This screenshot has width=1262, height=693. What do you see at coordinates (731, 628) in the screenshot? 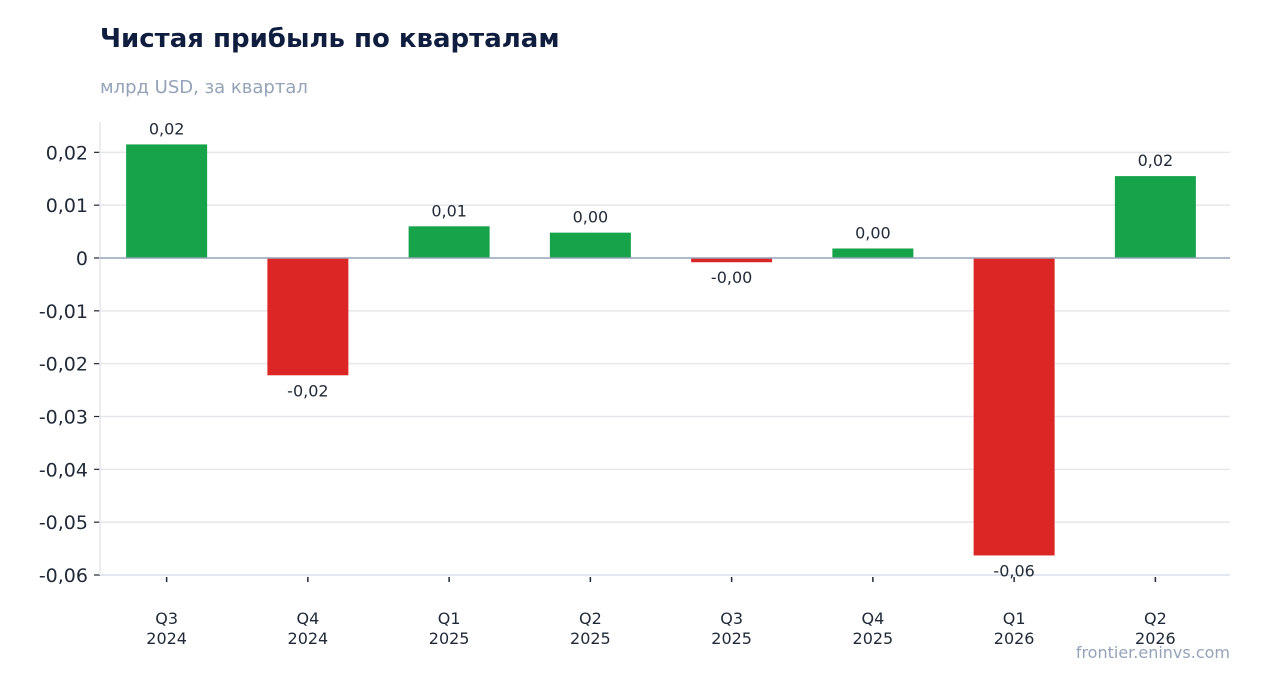
I see `x-tick-label: Q3 2025` at bounding box center [731, 628].